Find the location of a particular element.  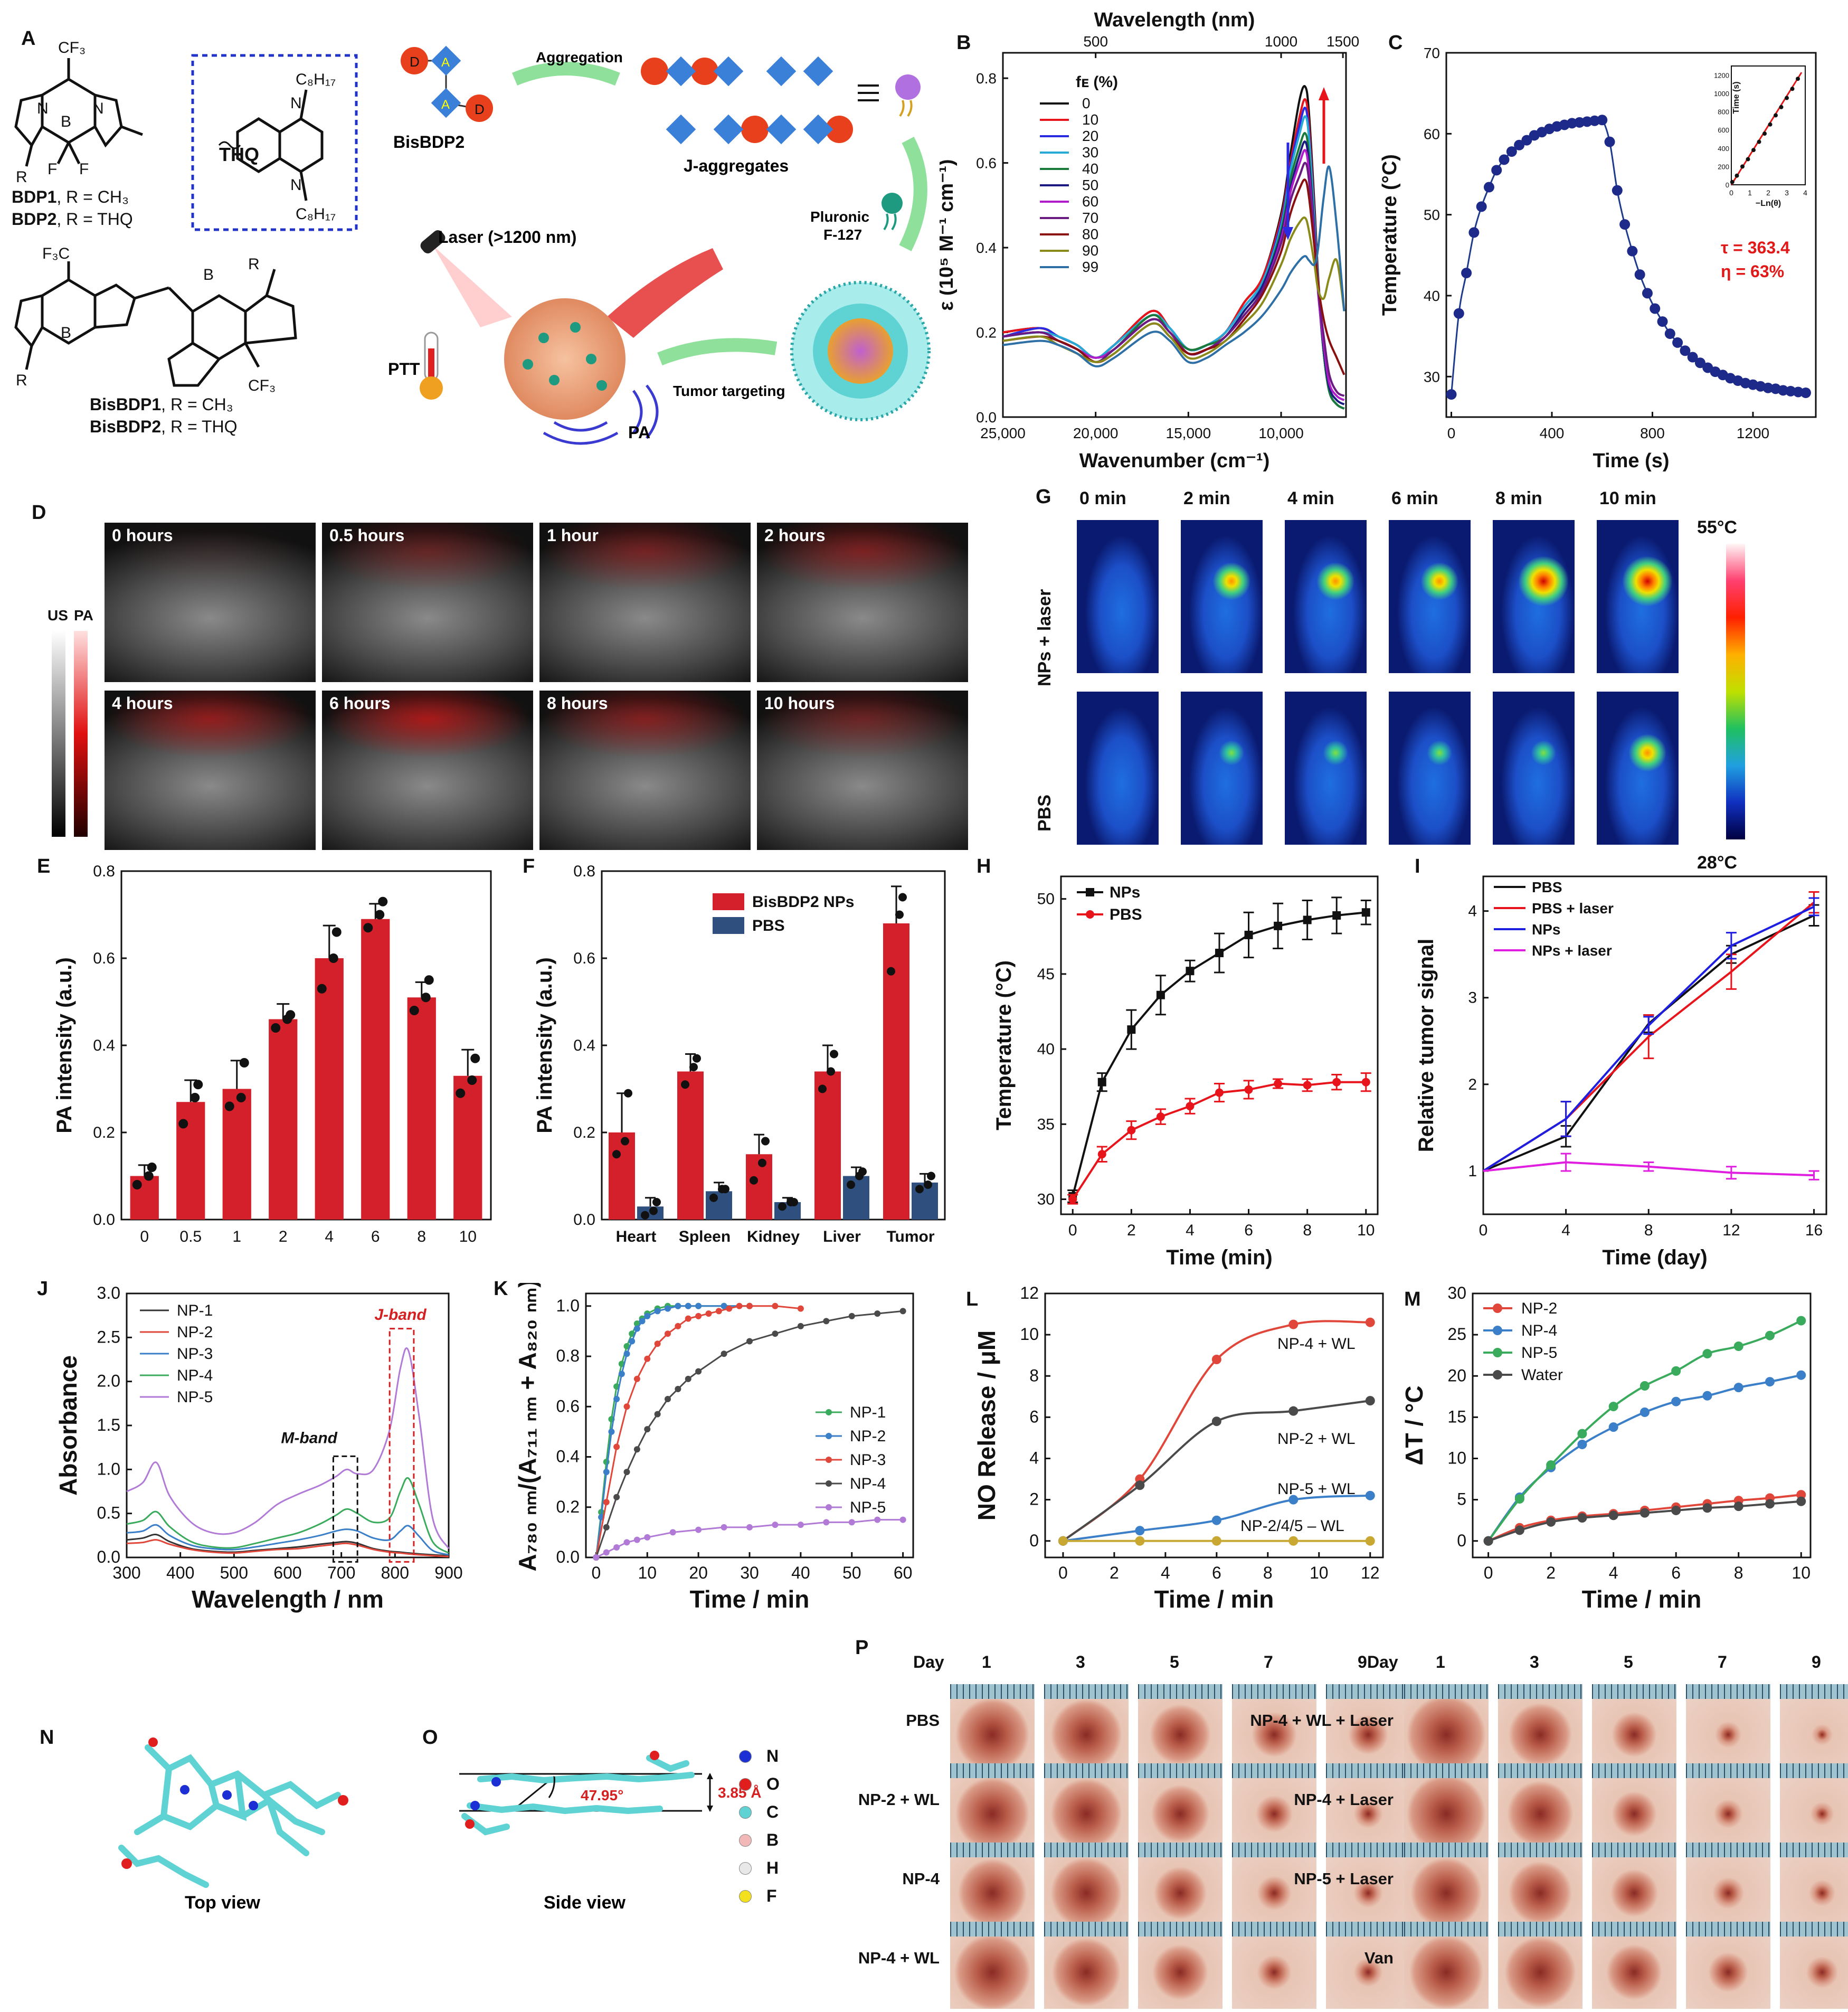

series-annotation: NP-4 + WL is located at coordinates (1316, 1344).